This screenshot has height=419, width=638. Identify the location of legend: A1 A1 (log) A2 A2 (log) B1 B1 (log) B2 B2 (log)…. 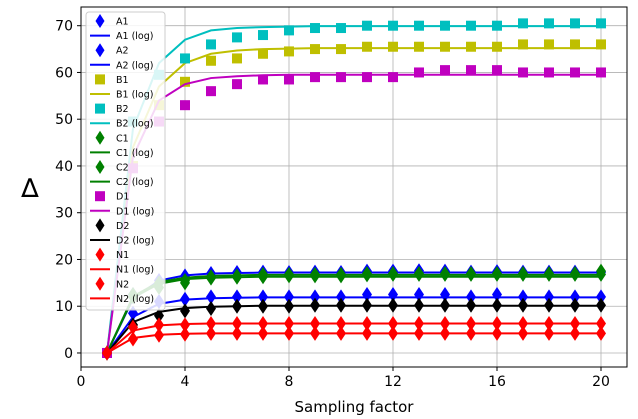
(125, 161).